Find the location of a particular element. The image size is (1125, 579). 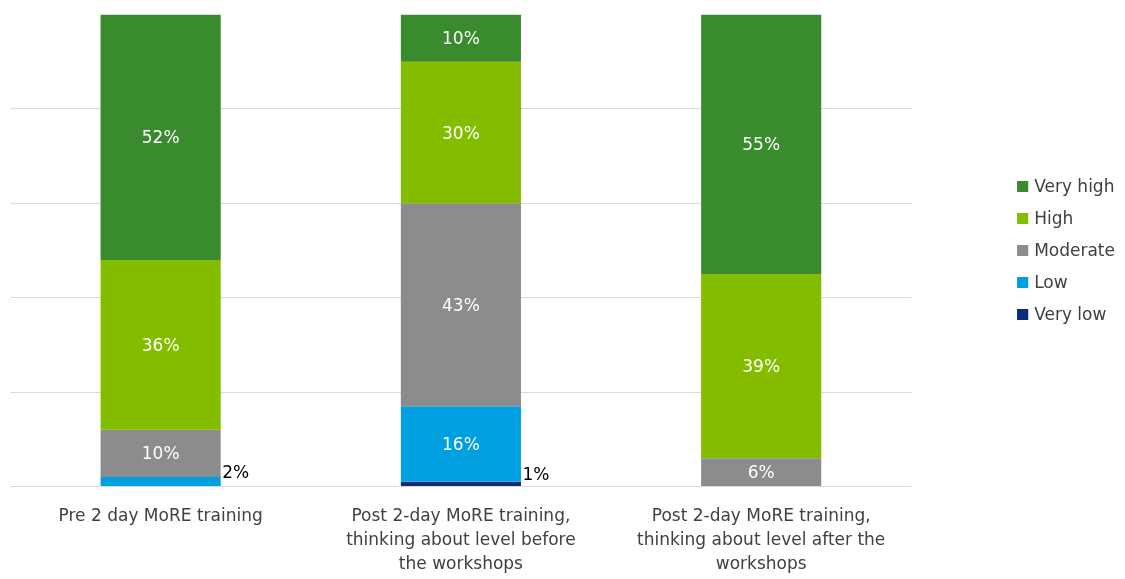

x-tick-label: Pre 2 day MoRE training is located at coordinates (160, 514).